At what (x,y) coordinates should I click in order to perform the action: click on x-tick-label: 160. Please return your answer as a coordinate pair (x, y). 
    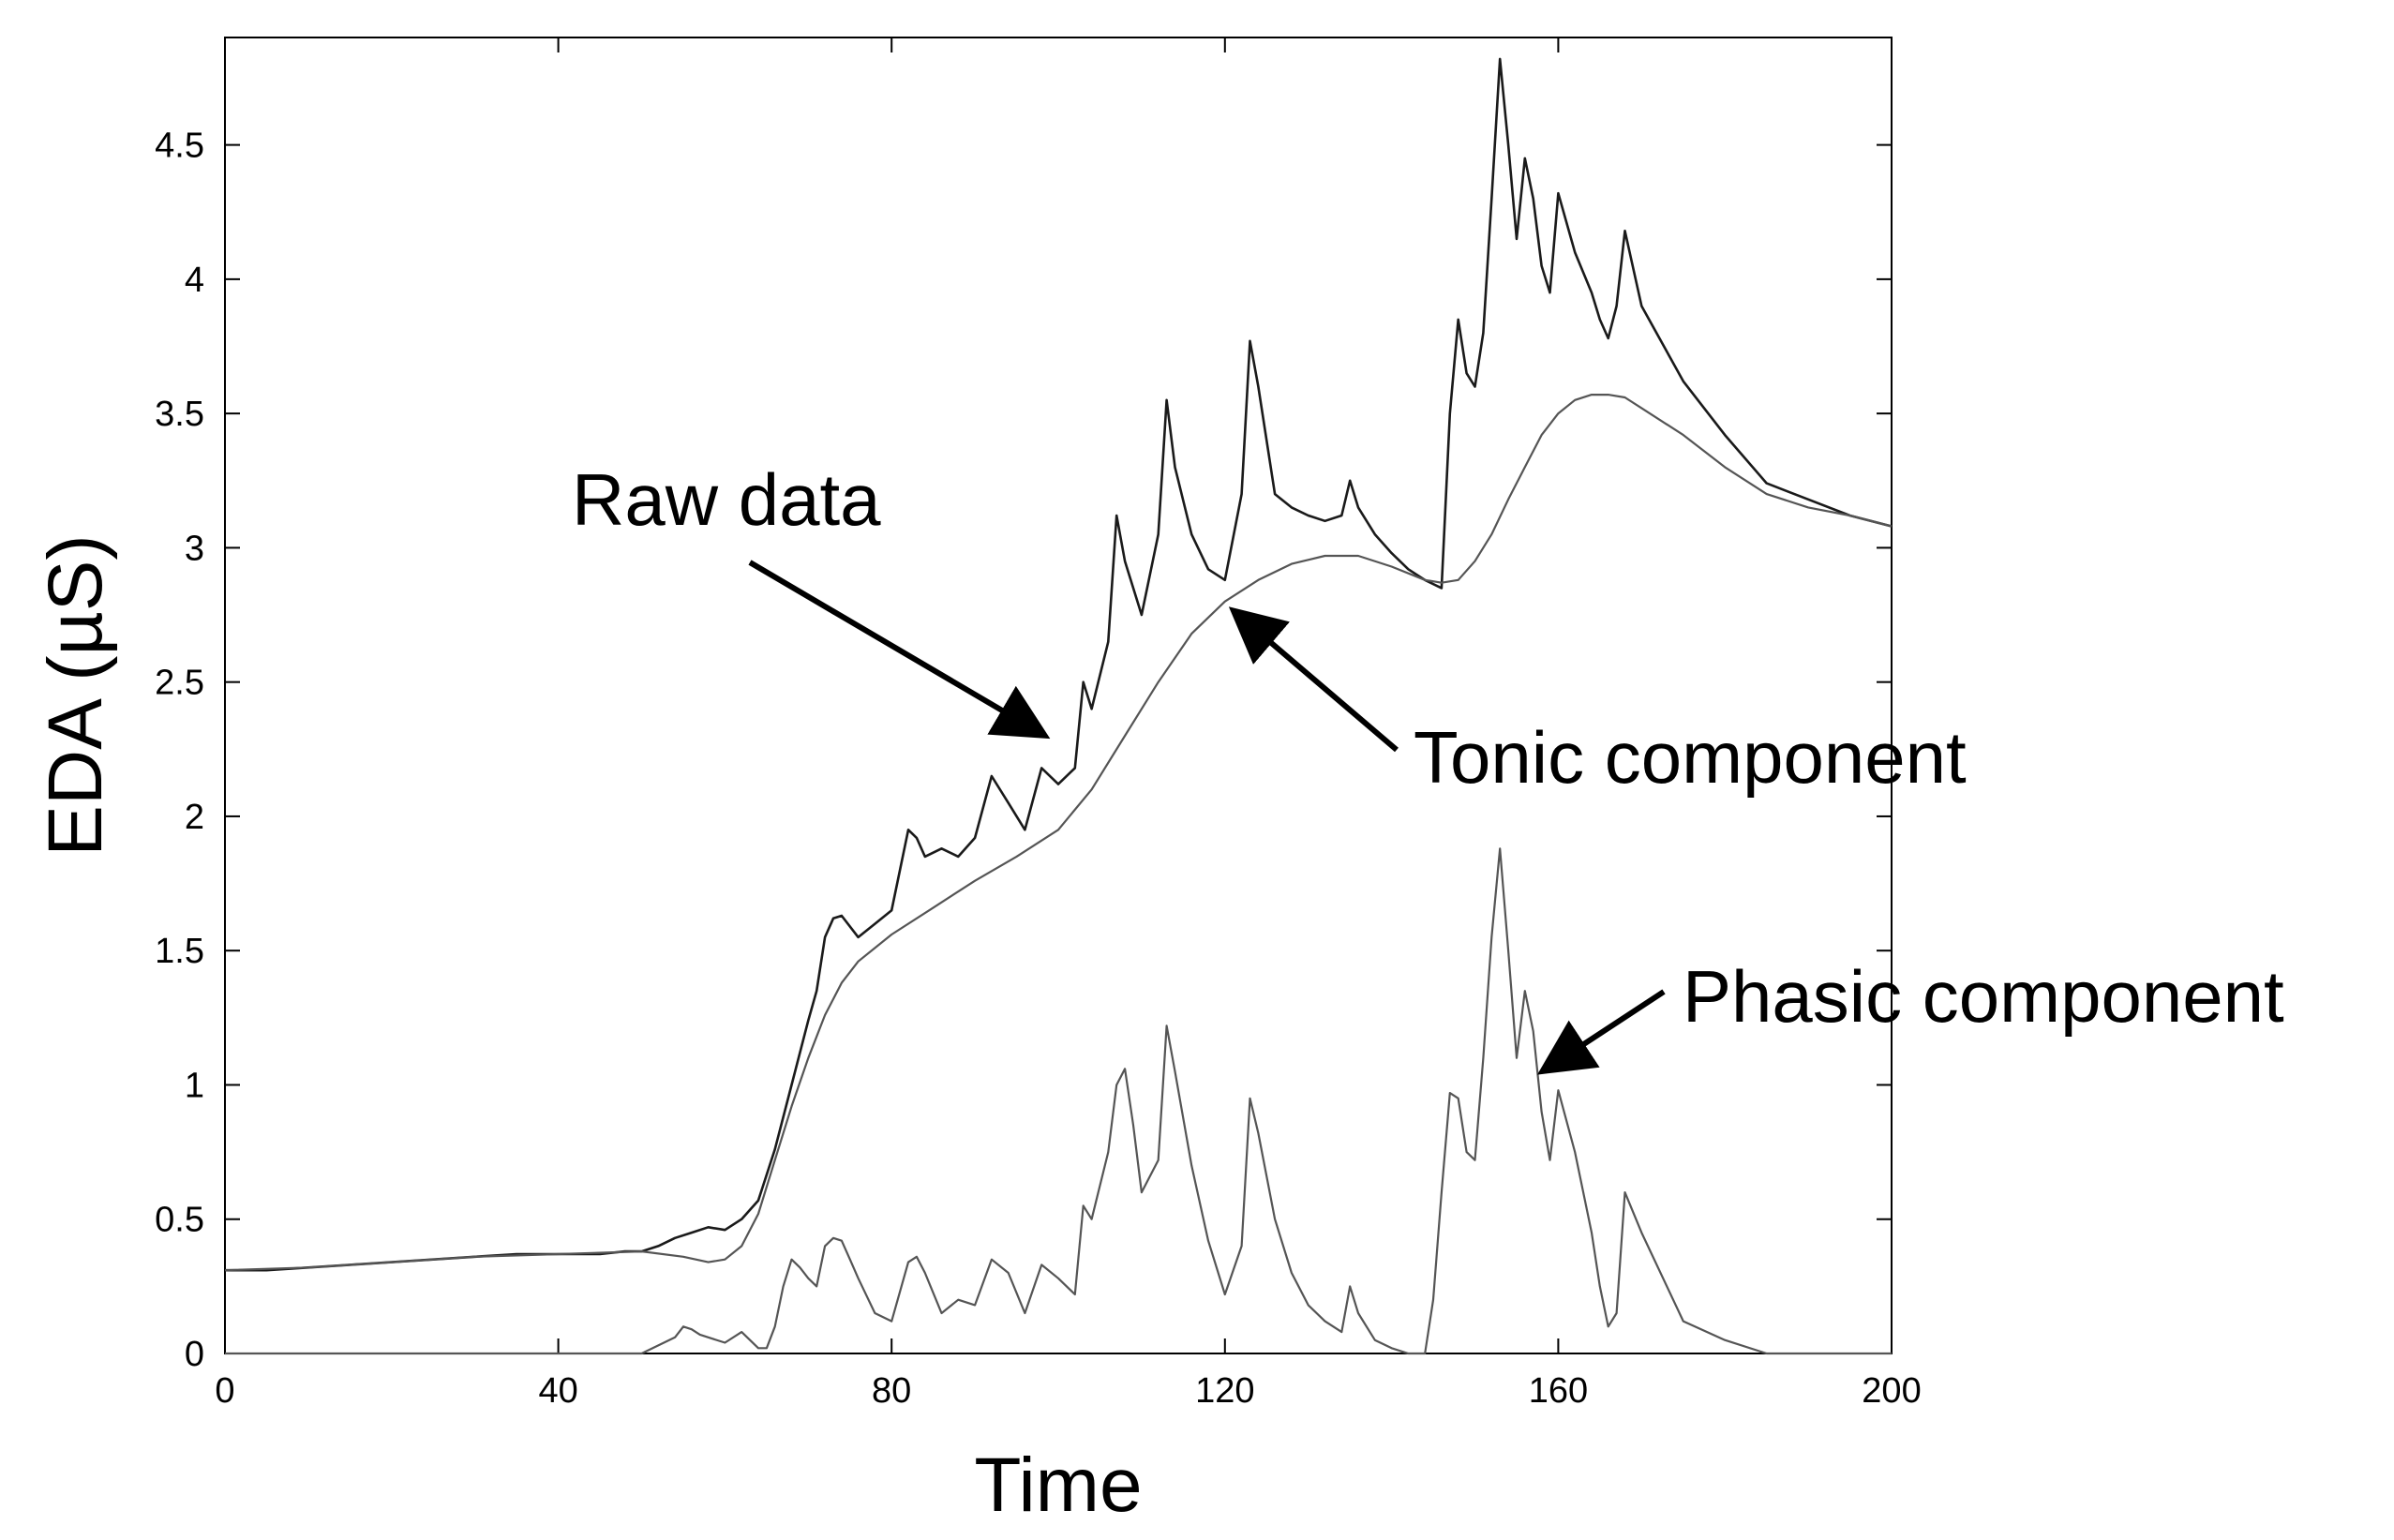
    Looking at the image, I should click on (1558, 1391).